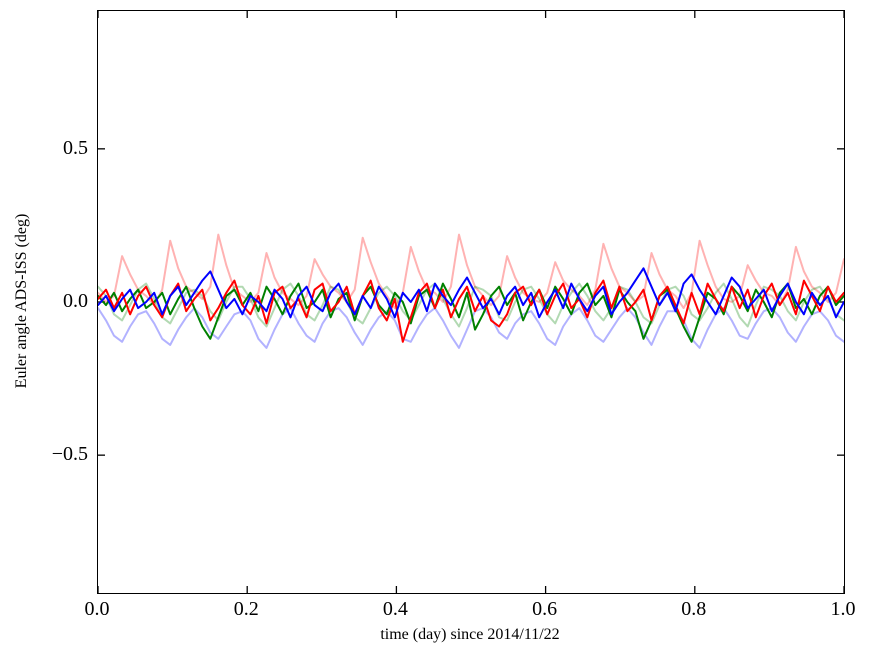 The image size is (875, 662). What do you see at coordinates (694, 609) in the screenshot?
I see `x-tick-label: 0.8` at bounding box center [694, 609].